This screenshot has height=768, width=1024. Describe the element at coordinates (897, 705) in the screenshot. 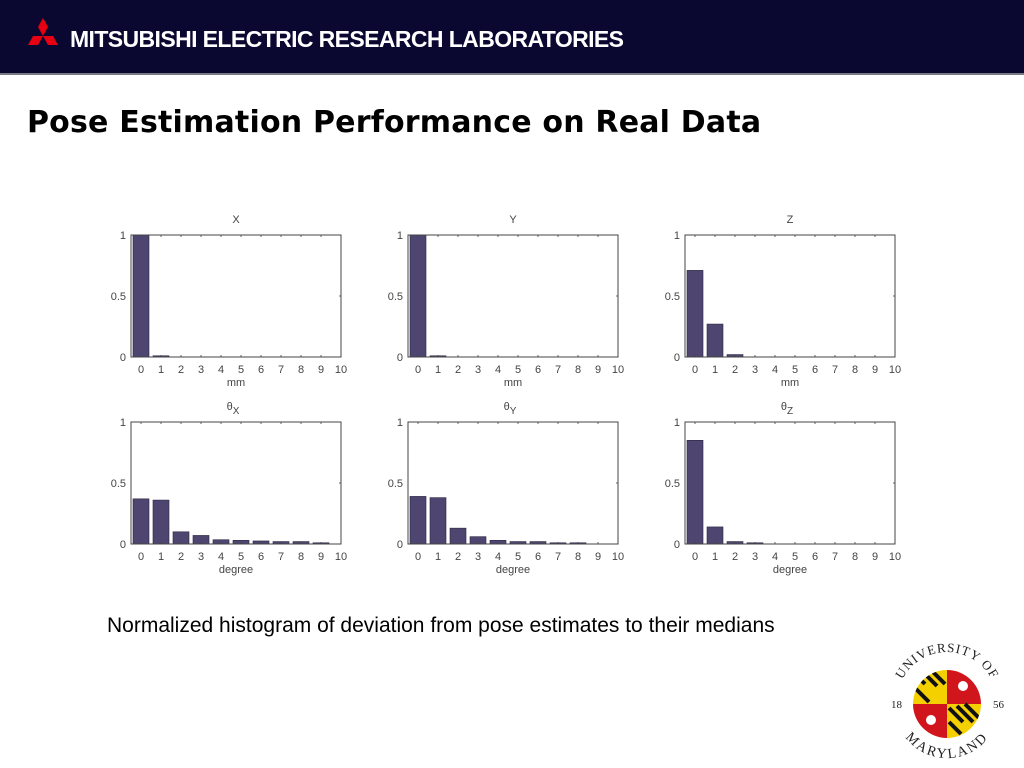

I see `seal-year-left: 18` at that location.